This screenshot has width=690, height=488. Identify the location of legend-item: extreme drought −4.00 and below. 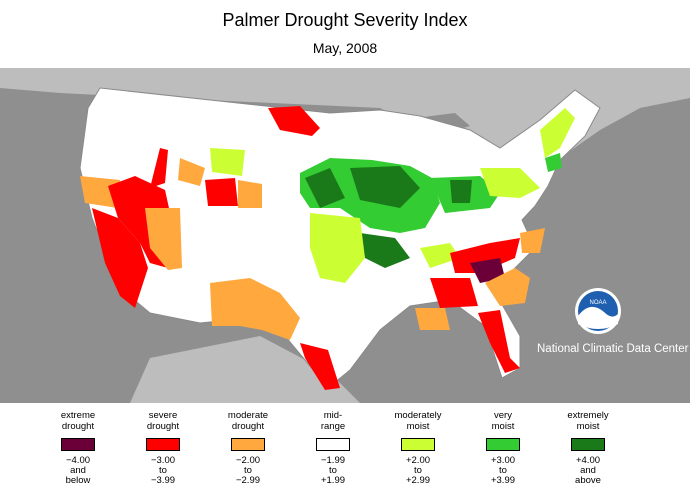
(78, 448).